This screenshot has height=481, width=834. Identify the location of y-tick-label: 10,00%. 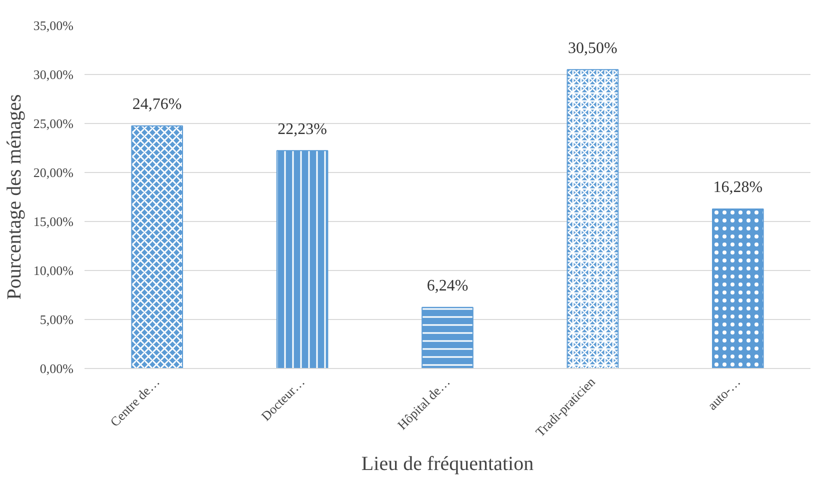
(53, 270).